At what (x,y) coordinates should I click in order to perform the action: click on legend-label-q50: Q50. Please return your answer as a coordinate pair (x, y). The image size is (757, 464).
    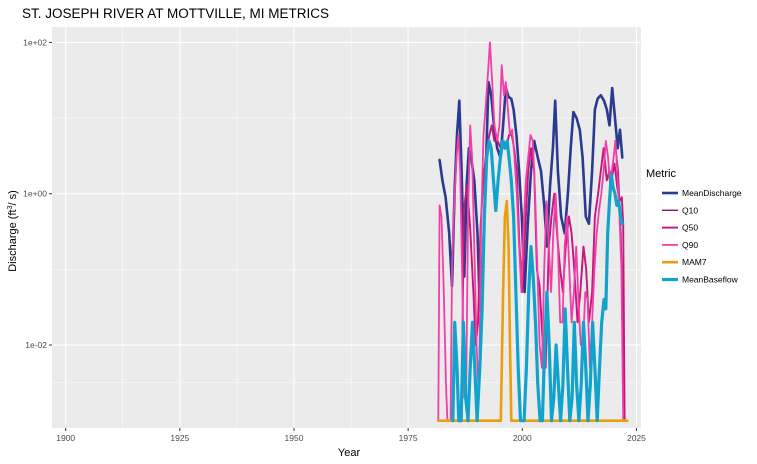
    Looking at the image, I should click on (690, 228).